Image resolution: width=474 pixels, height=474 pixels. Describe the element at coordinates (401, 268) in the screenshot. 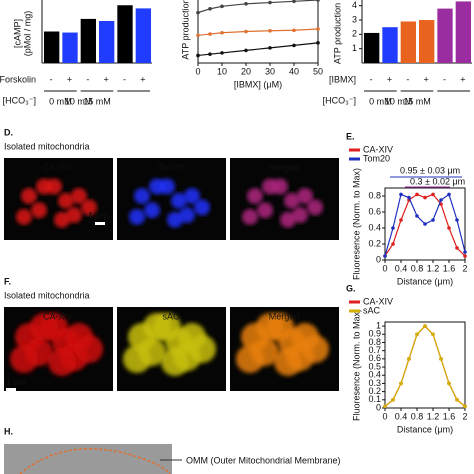

I see `x-tick-label: 0.4` at that location.